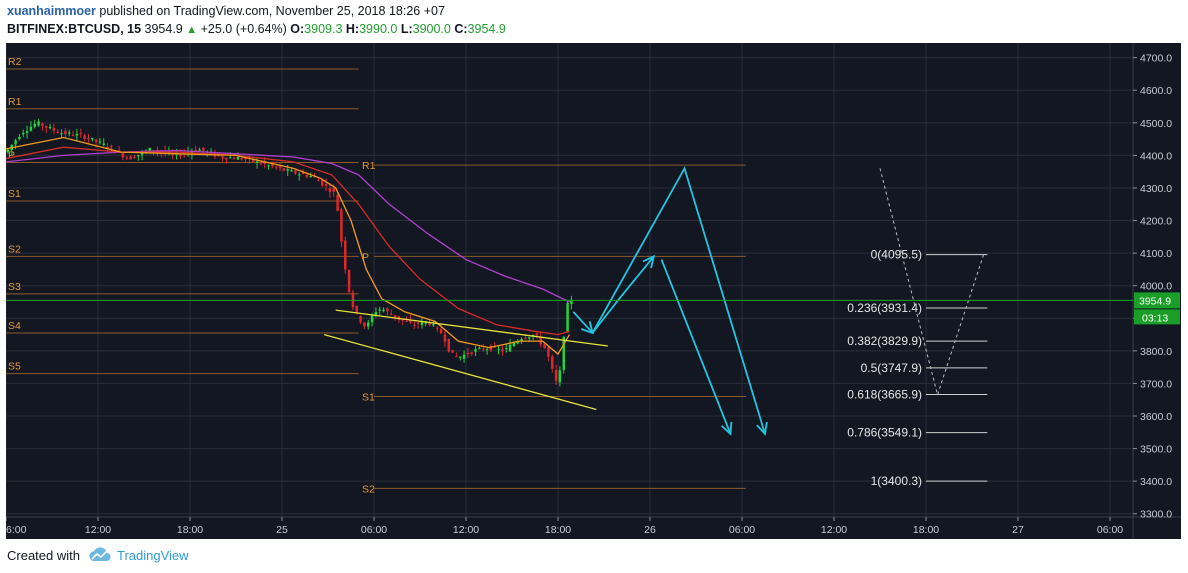 This screenshot has width=1188, height=573. I want to click on symbol-label: BITFINEX:BTCUSD, 15, so click(74, 29).